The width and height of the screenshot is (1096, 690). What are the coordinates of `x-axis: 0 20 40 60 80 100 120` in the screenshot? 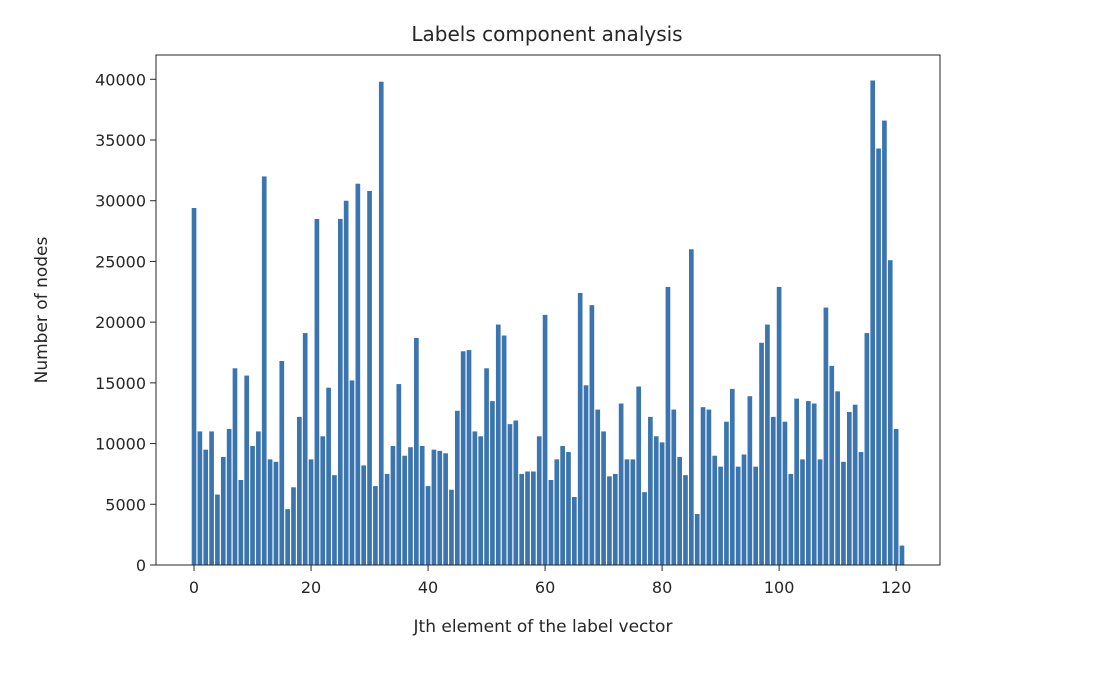 It's located at (550, 581).